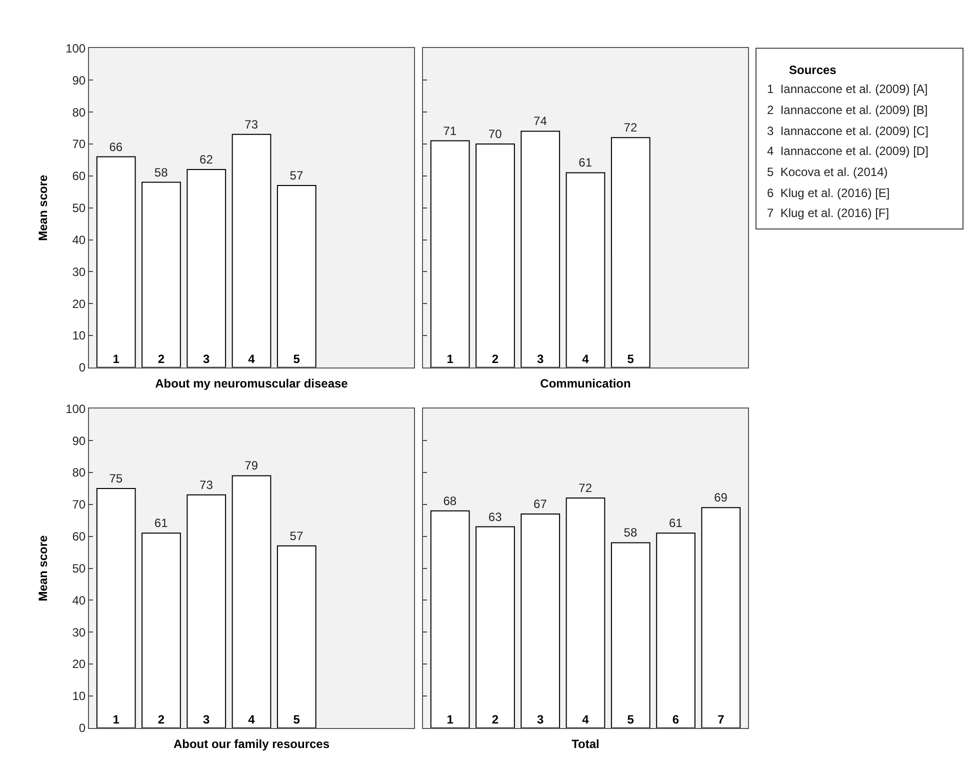 The image size is (980, 782). Describe the element at coordinates (82, 367) in the screenshot. I see `y-tick-label: 0` at that location.